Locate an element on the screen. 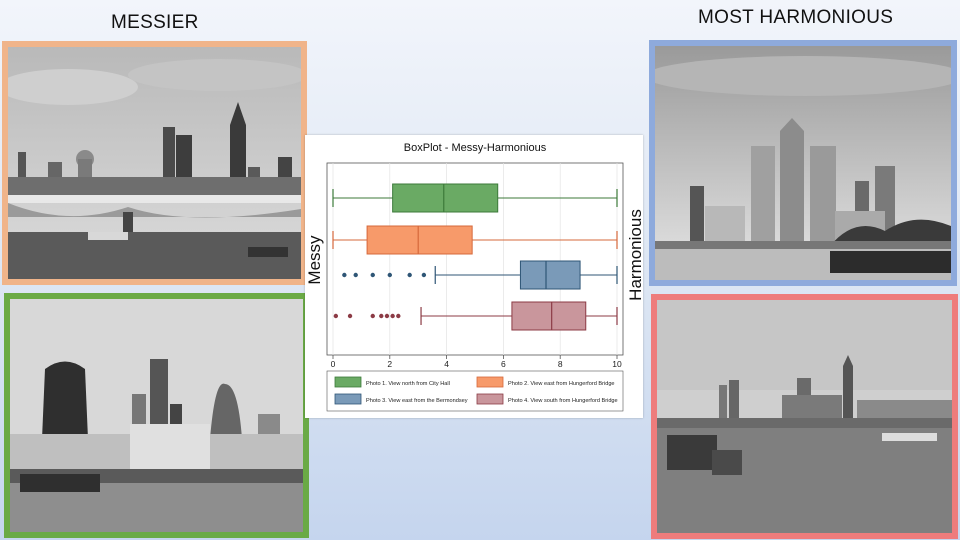 This screenshot has width=960, height=540. photo-1-city-skyline is located at coordinates (154, 163).